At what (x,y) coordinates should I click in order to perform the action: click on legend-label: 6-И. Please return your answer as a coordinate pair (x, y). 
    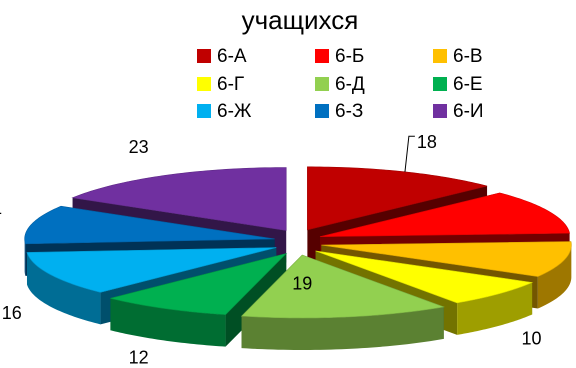
    Looking at the image, I should click on (468, 111).